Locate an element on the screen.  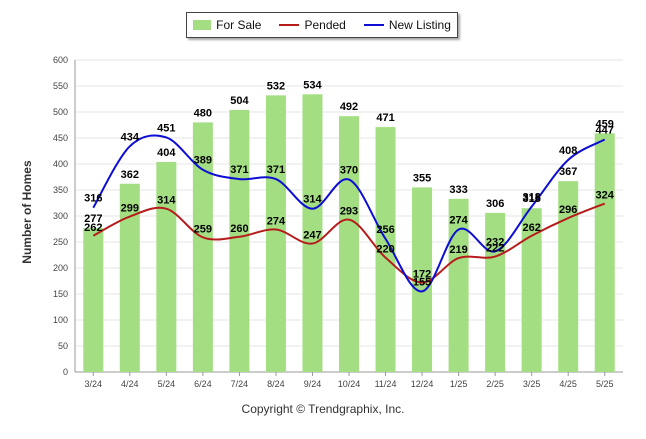
y-tick-label-550: 550 is located at coordinates (60, 86).